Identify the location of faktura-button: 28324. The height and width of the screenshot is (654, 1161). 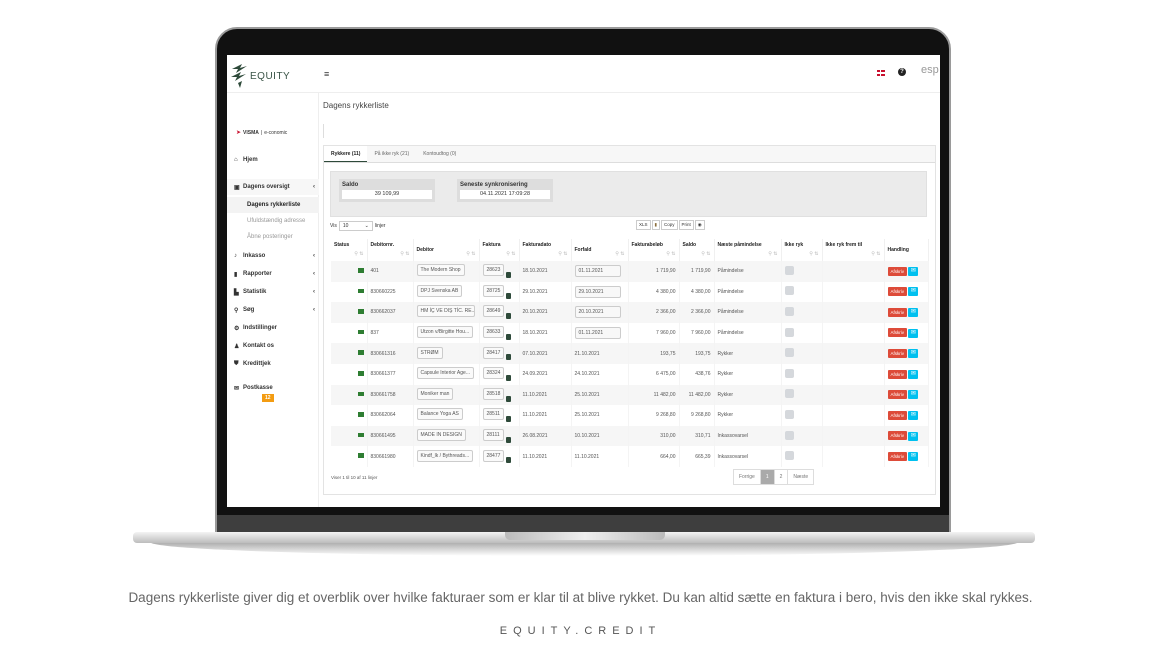
(493, 373).